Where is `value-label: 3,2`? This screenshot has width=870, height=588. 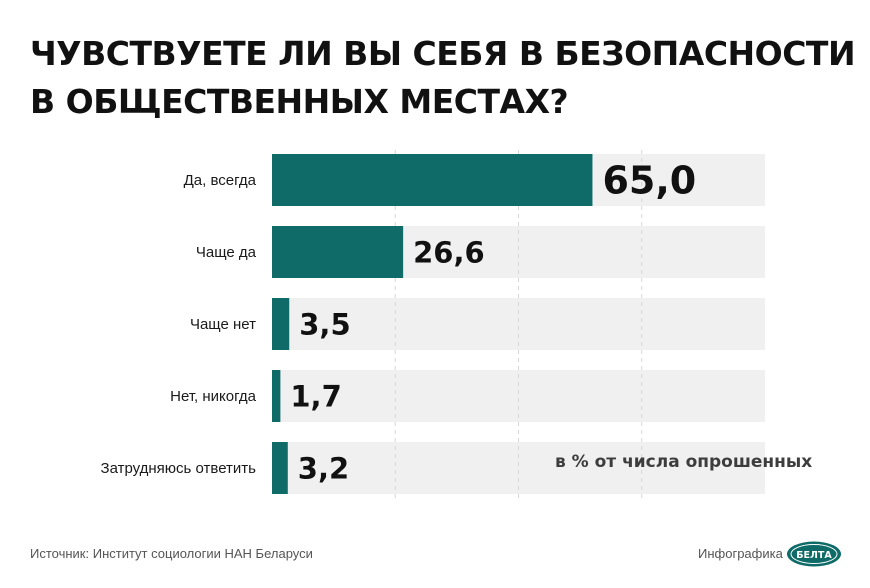 value-label: 3,2 is located at coordinates (323, 468).